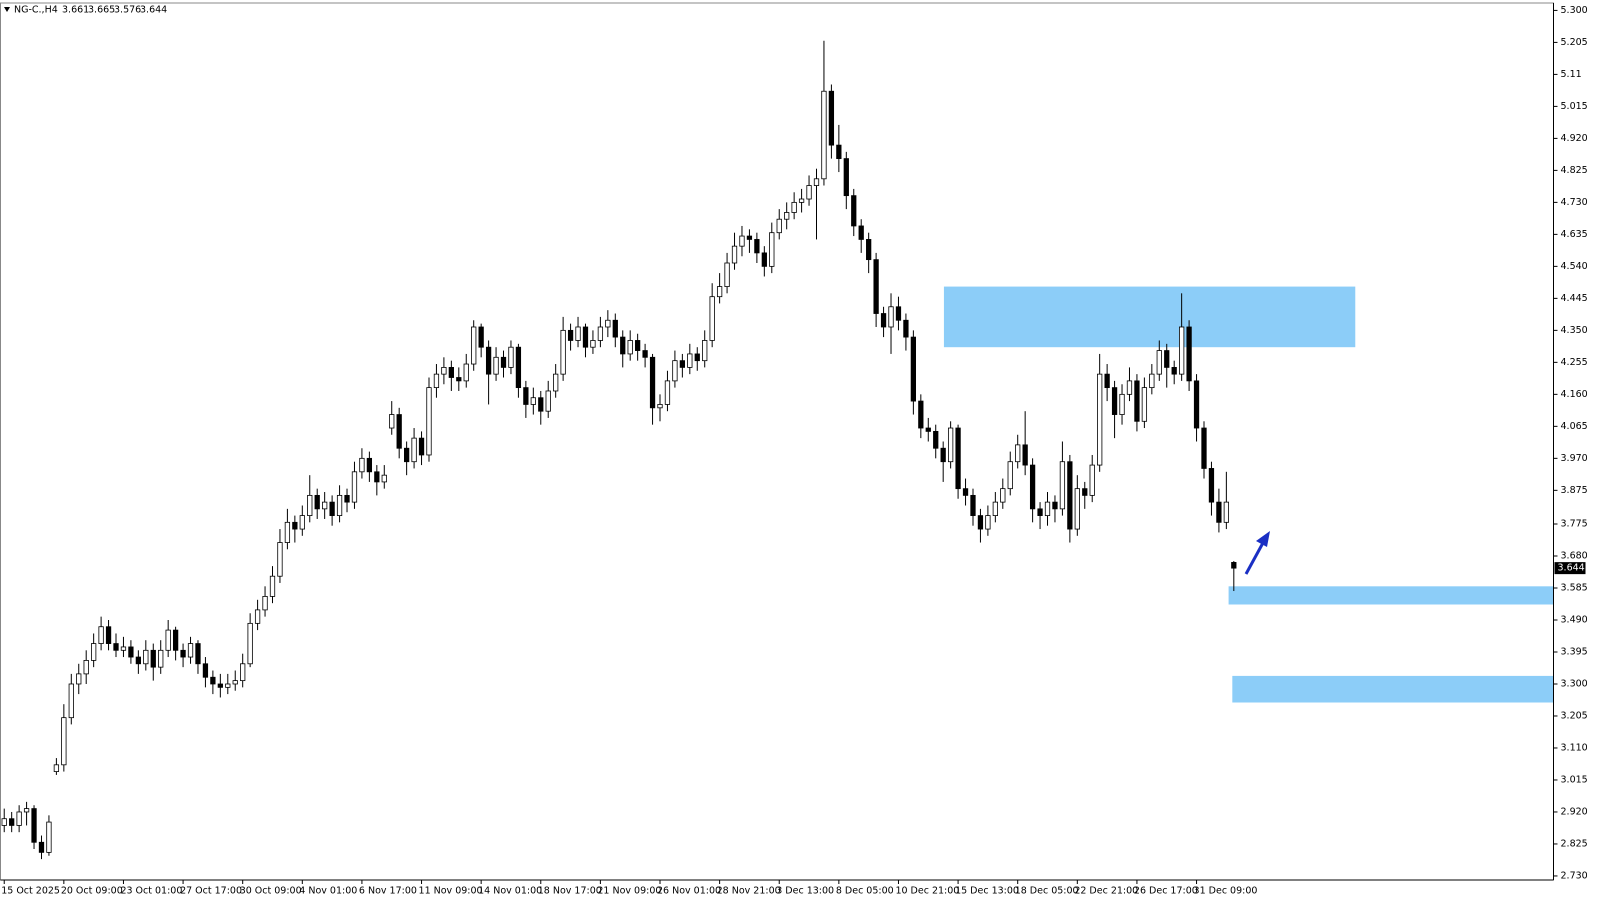  I want to click on y-tick-label: 3.015, so click(1574, 779).